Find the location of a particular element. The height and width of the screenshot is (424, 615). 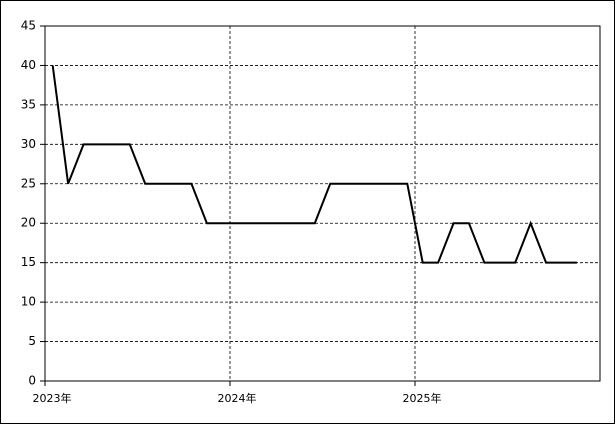

y-tick-label: 35 is located at coordinates (28, 104).